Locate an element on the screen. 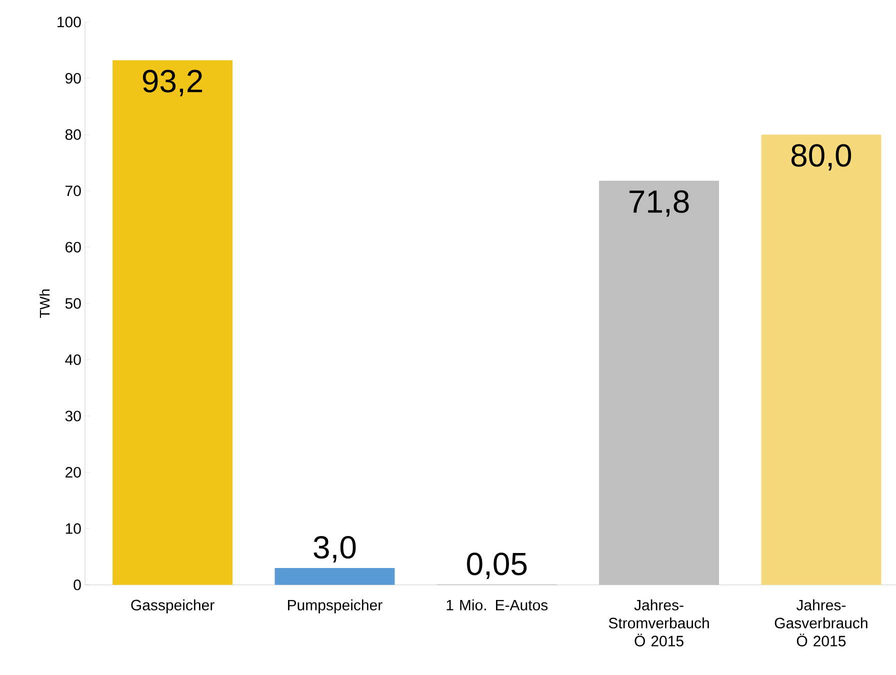  data-label: 3,0 is located at coordinates (335, 549).